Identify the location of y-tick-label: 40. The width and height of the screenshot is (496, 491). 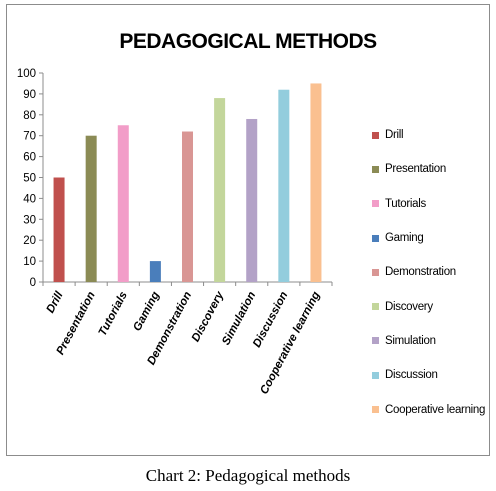
(29, 199).